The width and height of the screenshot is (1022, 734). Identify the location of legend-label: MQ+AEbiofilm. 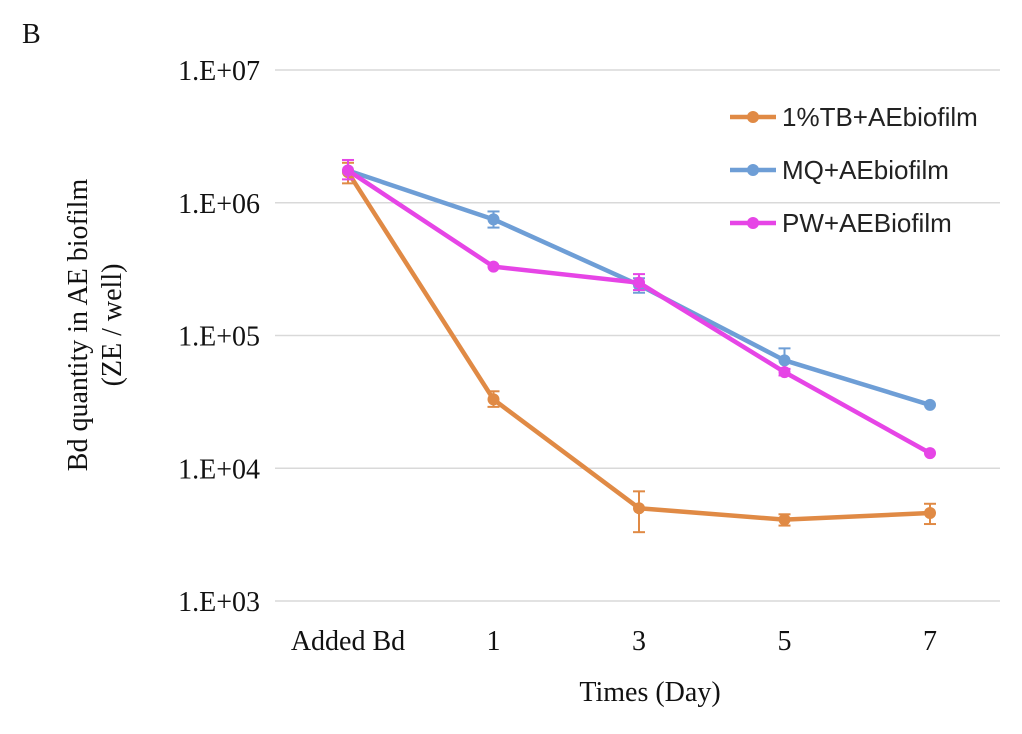
(865, 170).